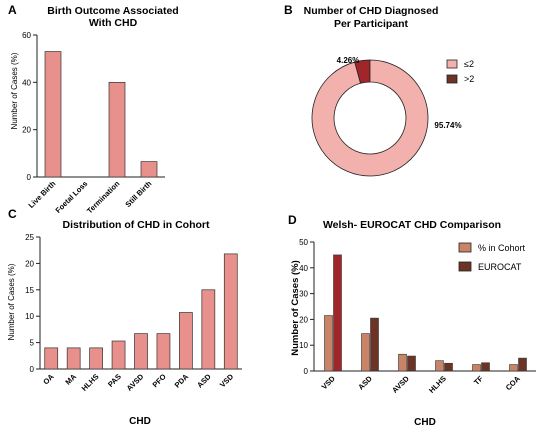 This screenshot has width=550, height=434. What do you see at coordinates (295, 308) in the screenshot?
I see `panel-d-y-axis-label: Number of Cases (%)` at bounding box center [295, 308].